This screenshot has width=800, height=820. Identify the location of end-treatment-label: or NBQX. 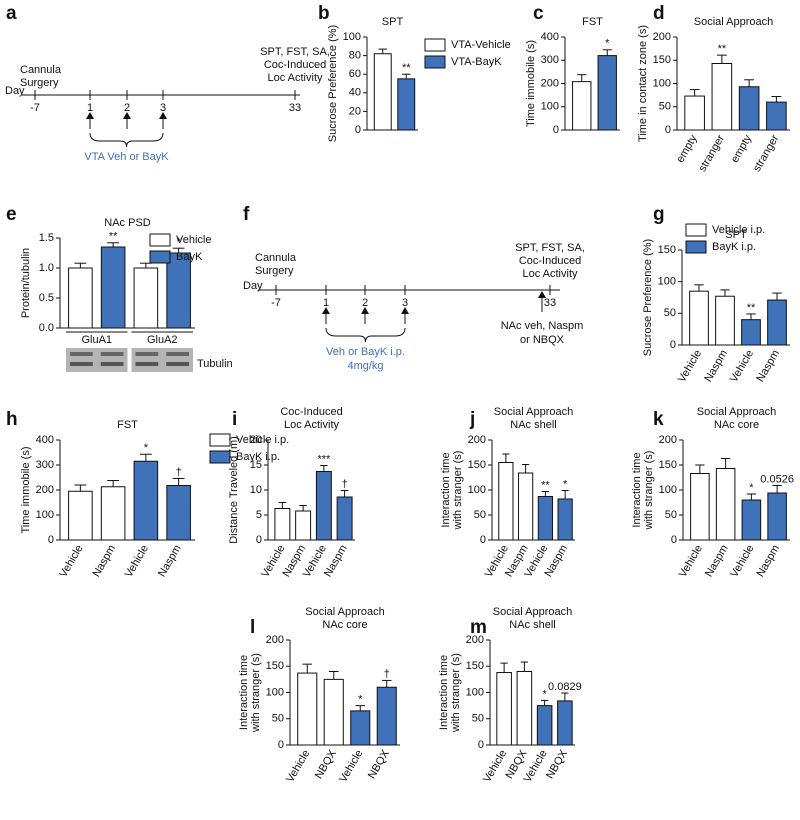
(542, 340).